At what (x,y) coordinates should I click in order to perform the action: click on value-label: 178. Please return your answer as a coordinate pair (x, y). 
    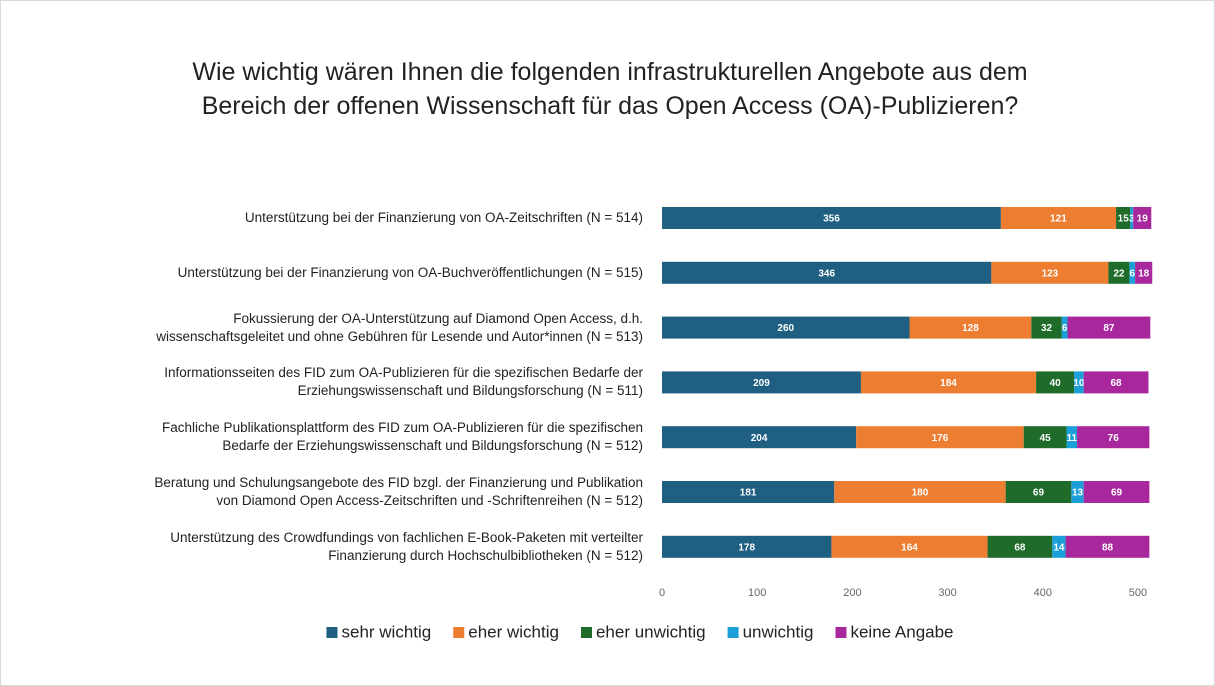
    Looking at the image, I should click on (746, 547).